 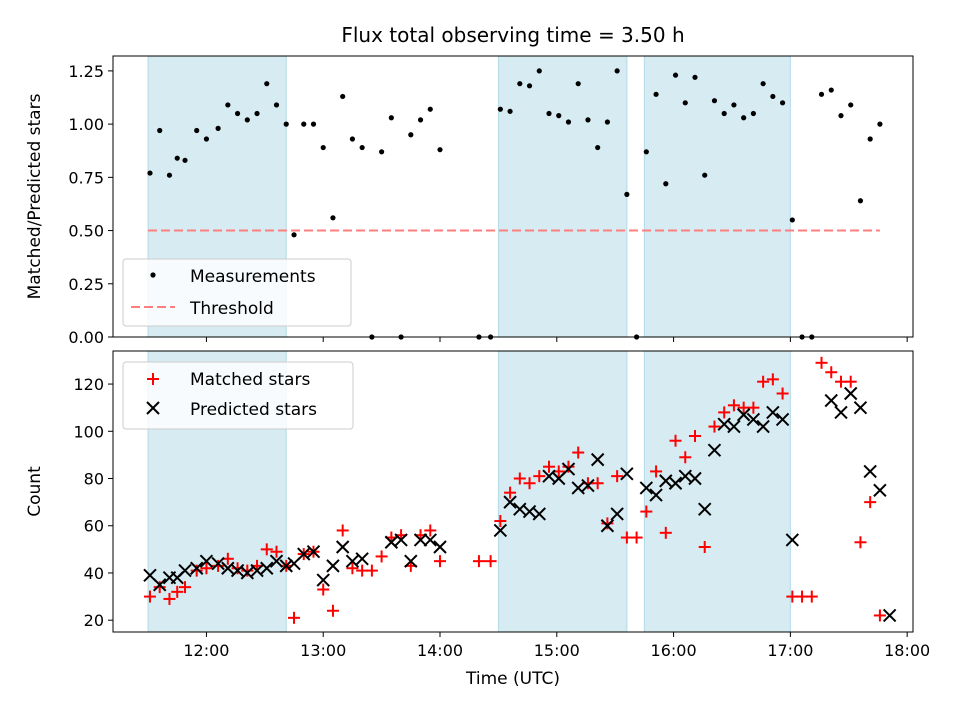 I want to click on bottom-ytick-label: 40, so click(x=94, y=573).